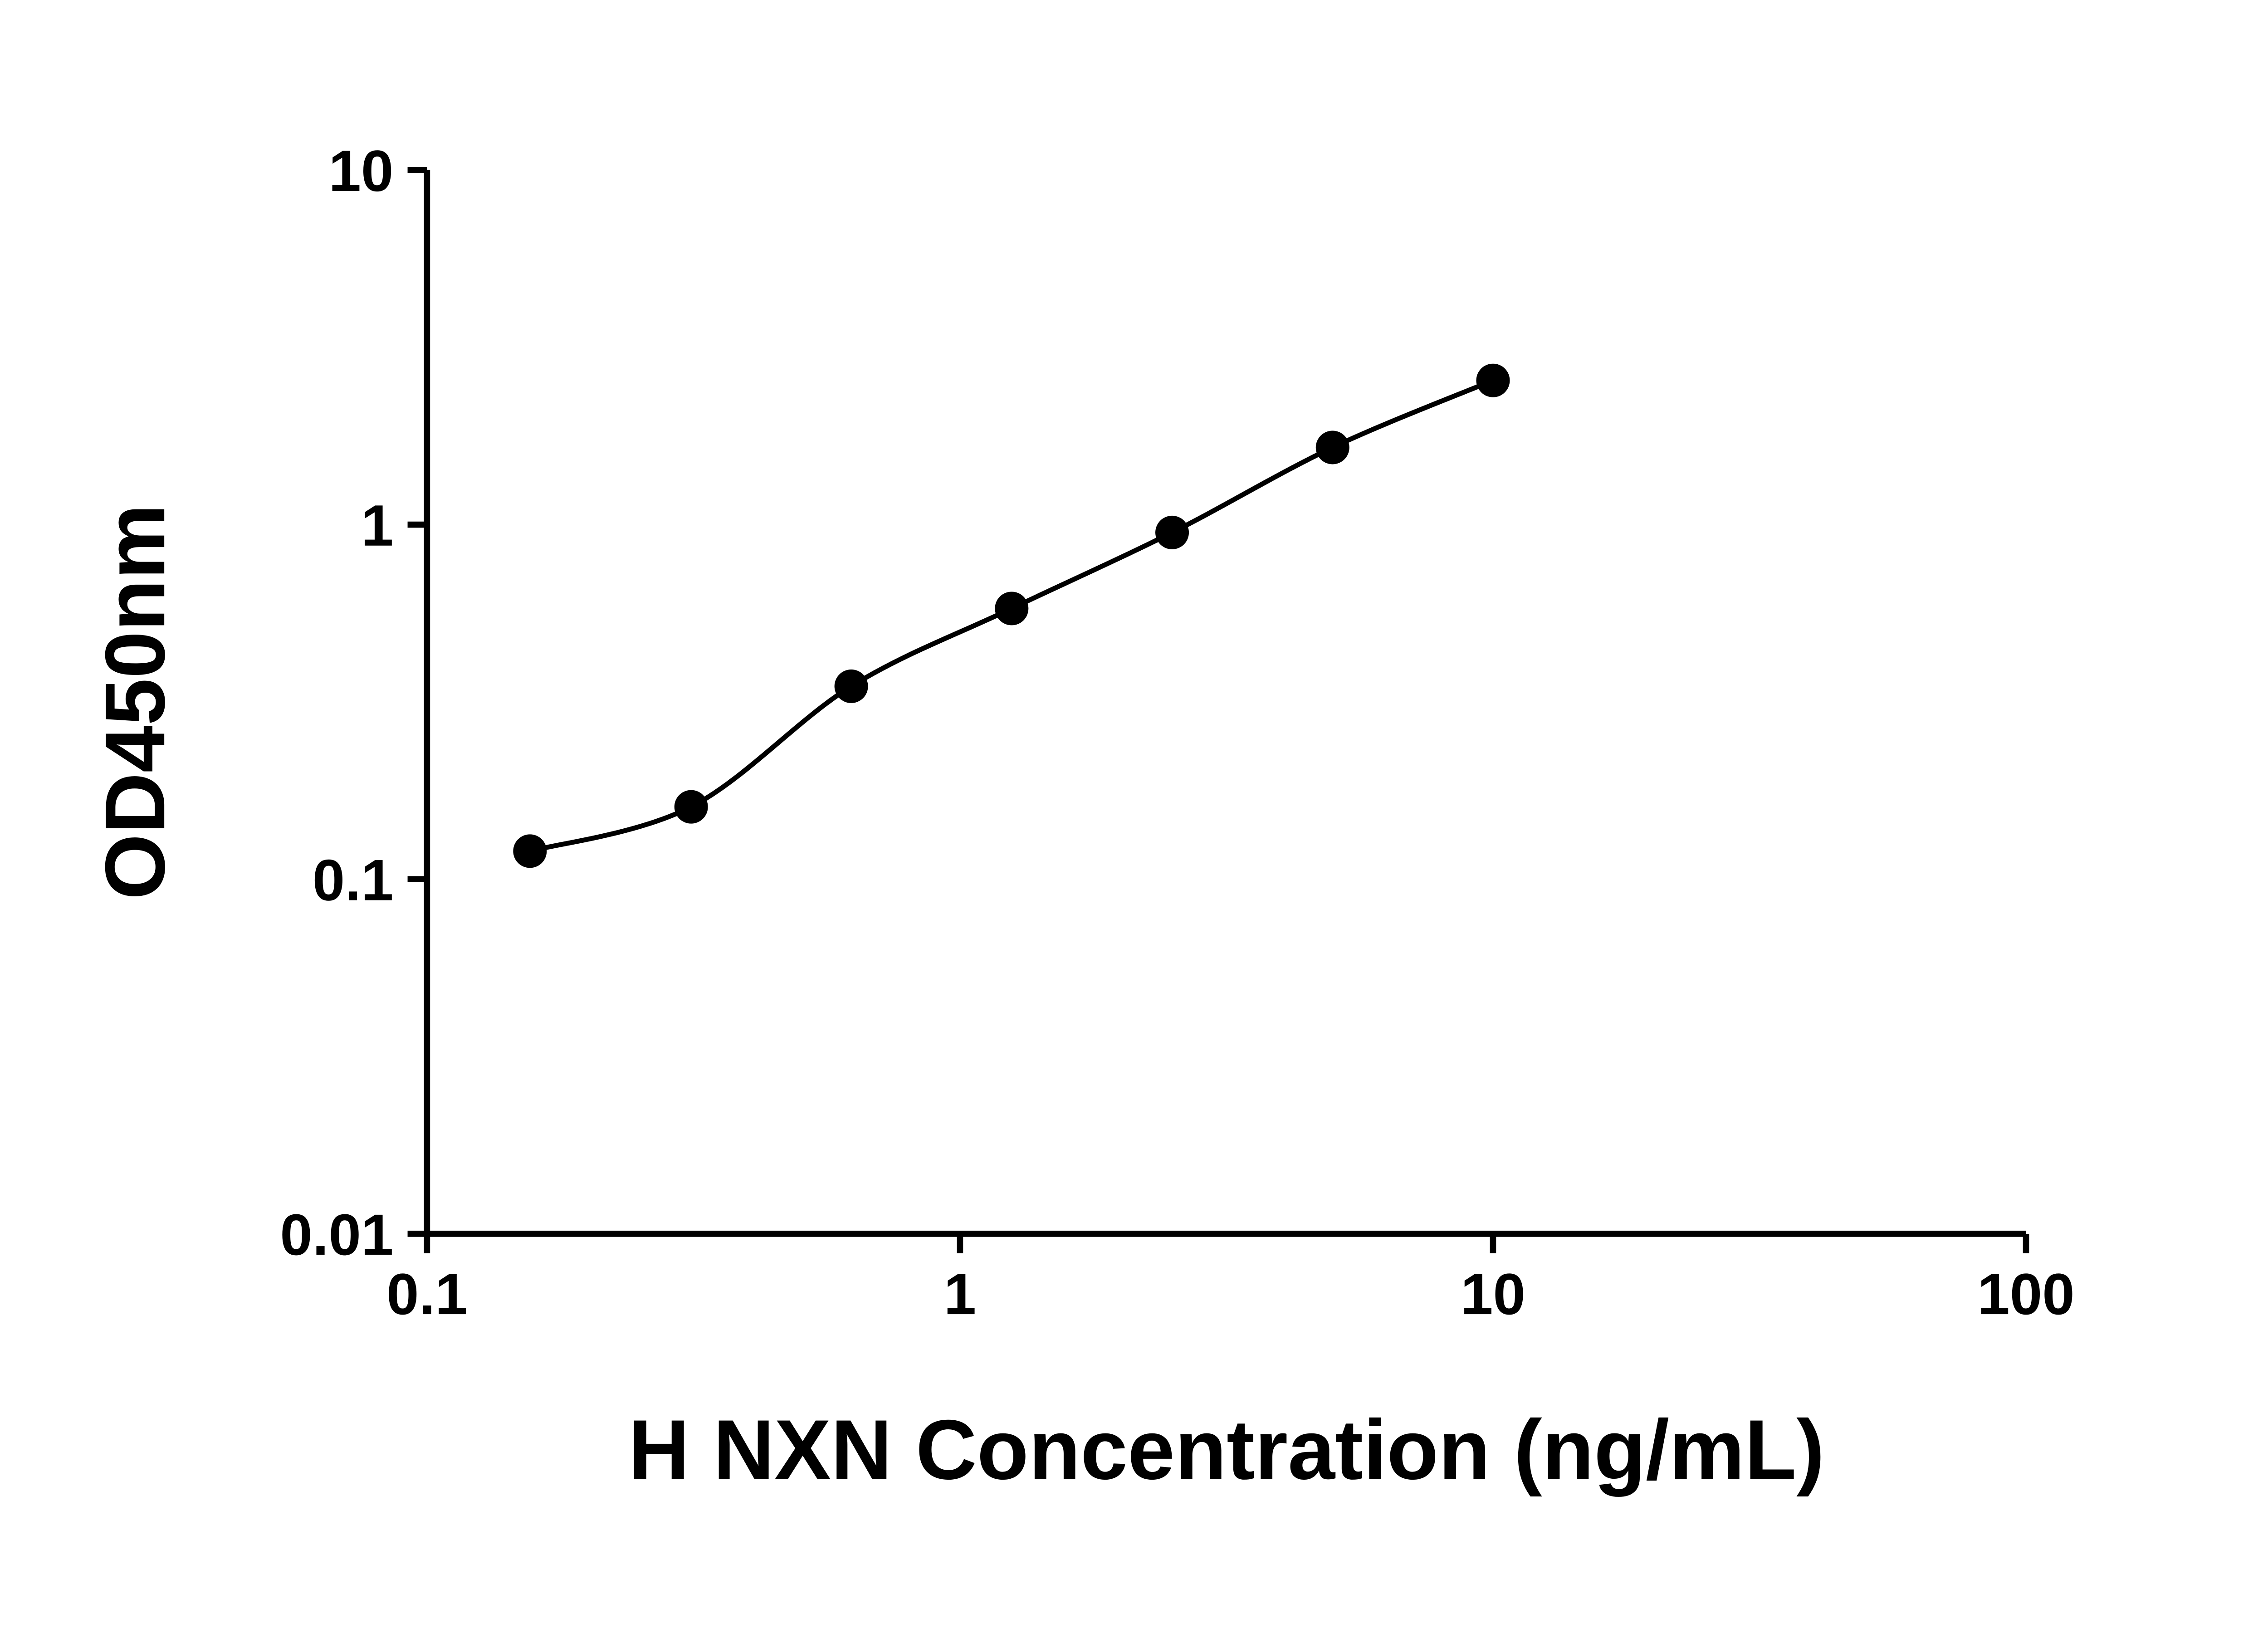  Describe the element at coordinates (1226, 1449) in the screenshot. I see `x-axis-title: H NXN Concentration (ng/mL)` at that location.